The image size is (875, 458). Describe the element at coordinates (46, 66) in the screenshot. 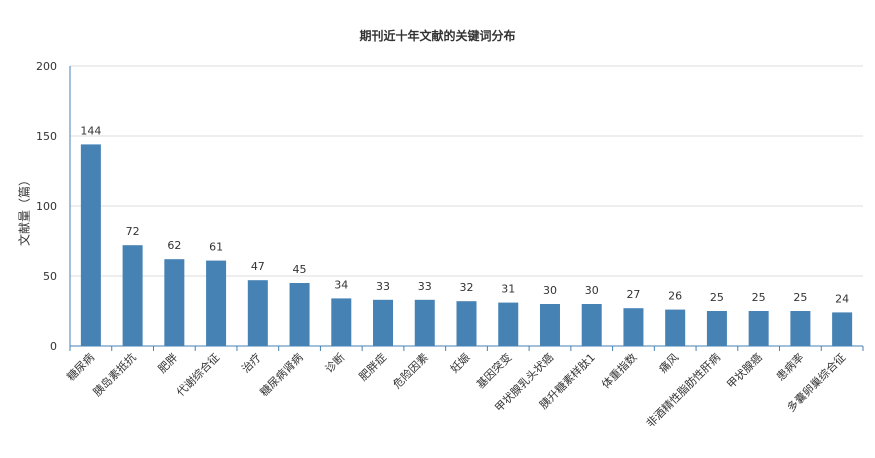

I see `y-tick-label: 200` at that location.